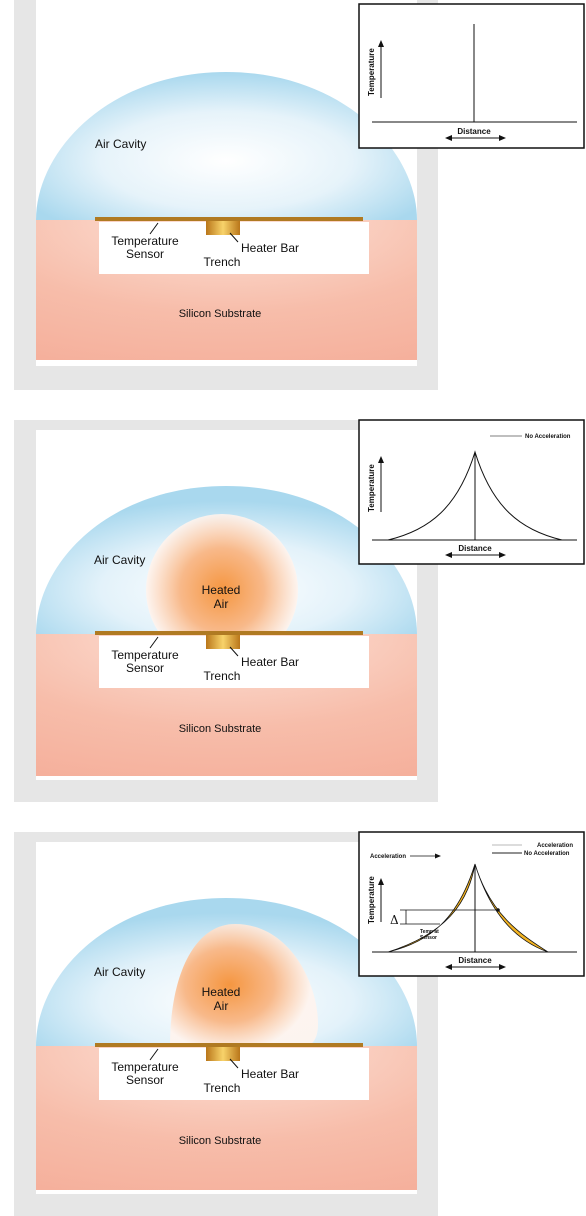 The height and width of the screenshot is (1216, 586). What do you see at coordinates (394, 920) in the screenshot?
I see `delta-symbol: Δ` at bounding box center [394, 920].